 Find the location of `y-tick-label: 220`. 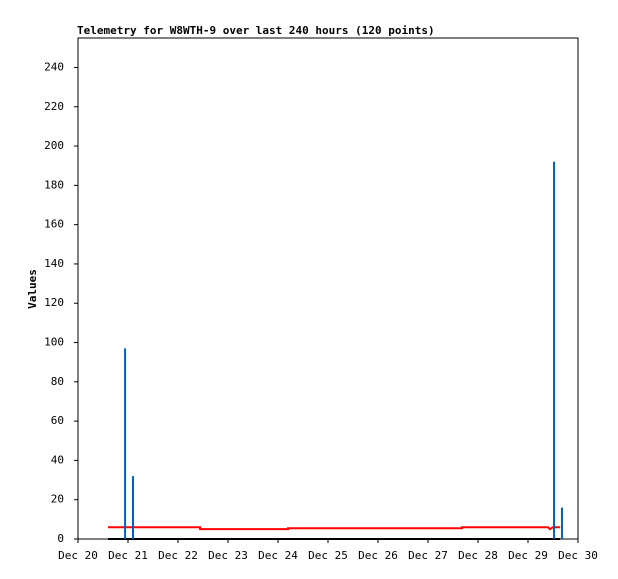

y-tick-label: 220 is located at coordinates (54, 106).